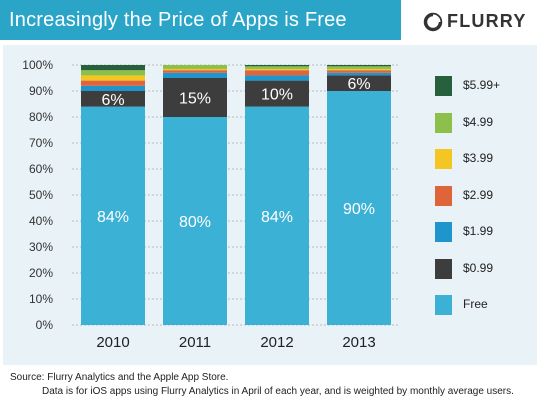 The height and width of the screenshot is (413, 540). What do you see at coordinates (45, 325) in the screenshot?
I see `y-tick-label: 0%` at bounding box center [45, 325].